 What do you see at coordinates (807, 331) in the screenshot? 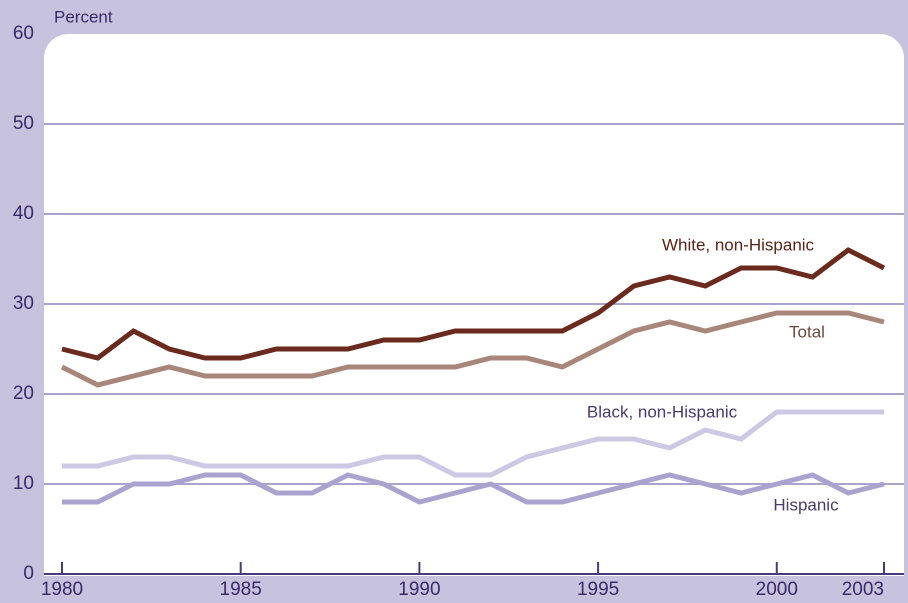
I see `series-label: Total` at bounding box center [807, 331].